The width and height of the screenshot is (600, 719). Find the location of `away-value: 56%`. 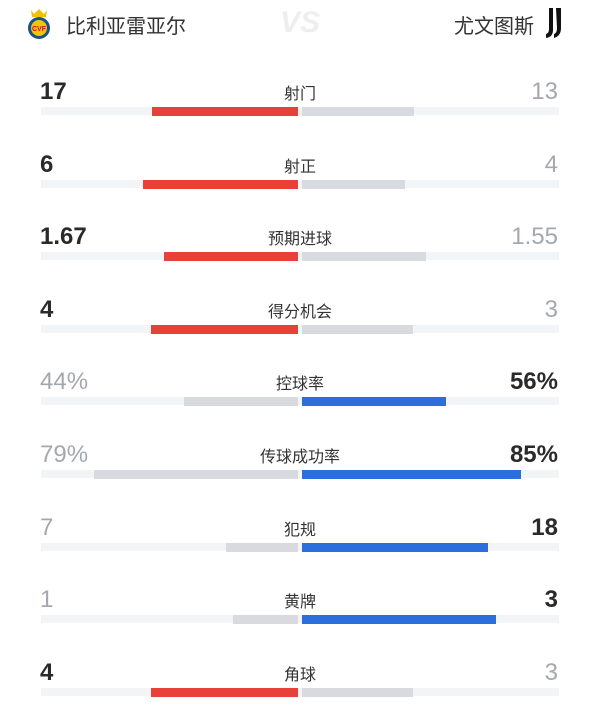

away-value: 56% is located at coordinates (533, 382).